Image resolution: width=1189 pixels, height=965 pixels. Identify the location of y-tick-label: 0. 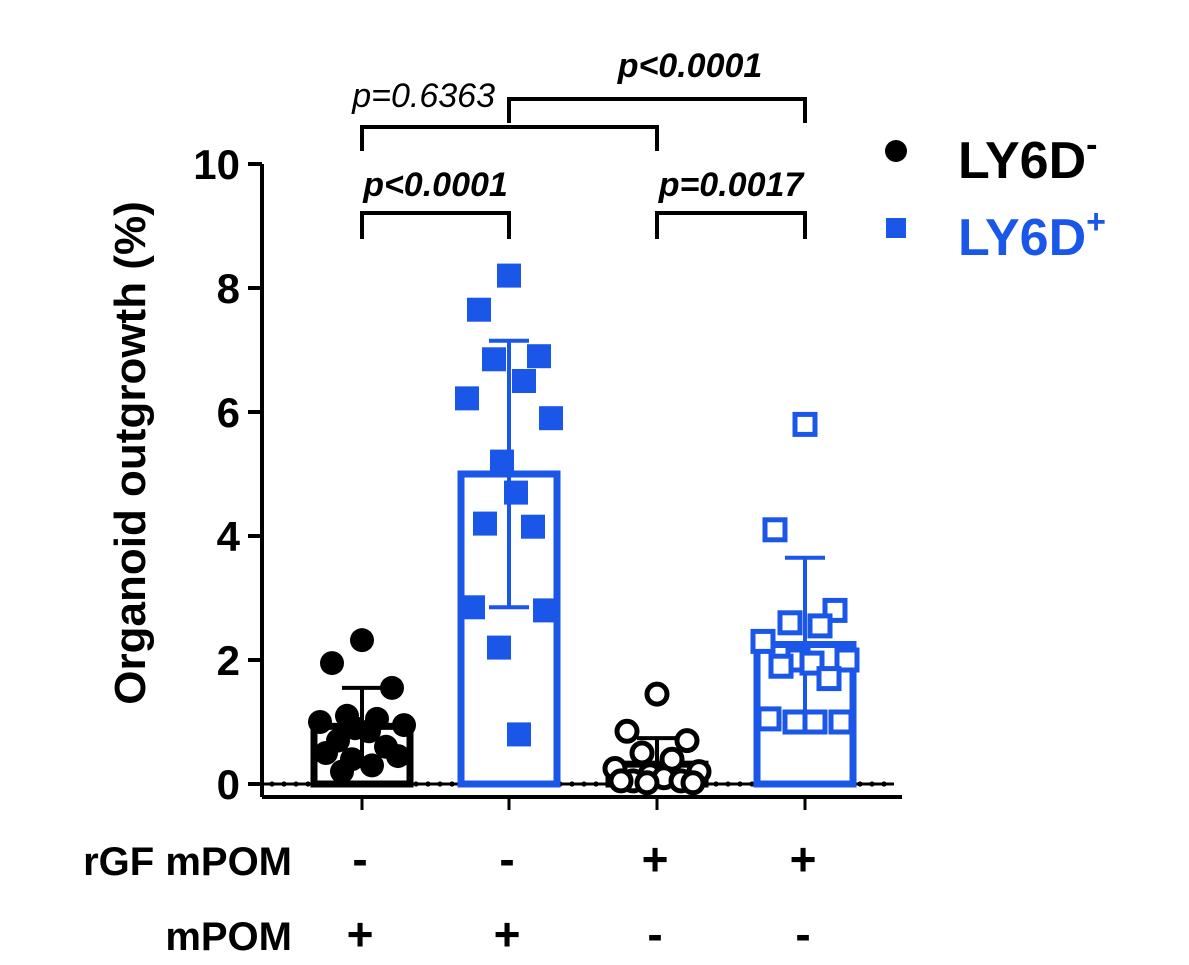
(228, 784).